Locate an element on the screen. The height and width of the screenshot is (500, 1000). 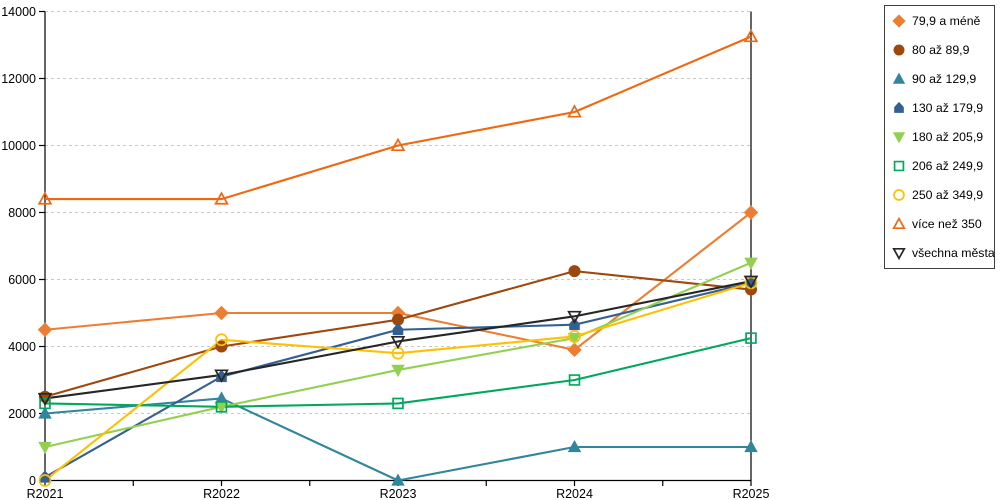
legend-item: 180 až 205,9 is located at coordinates (943, 137).